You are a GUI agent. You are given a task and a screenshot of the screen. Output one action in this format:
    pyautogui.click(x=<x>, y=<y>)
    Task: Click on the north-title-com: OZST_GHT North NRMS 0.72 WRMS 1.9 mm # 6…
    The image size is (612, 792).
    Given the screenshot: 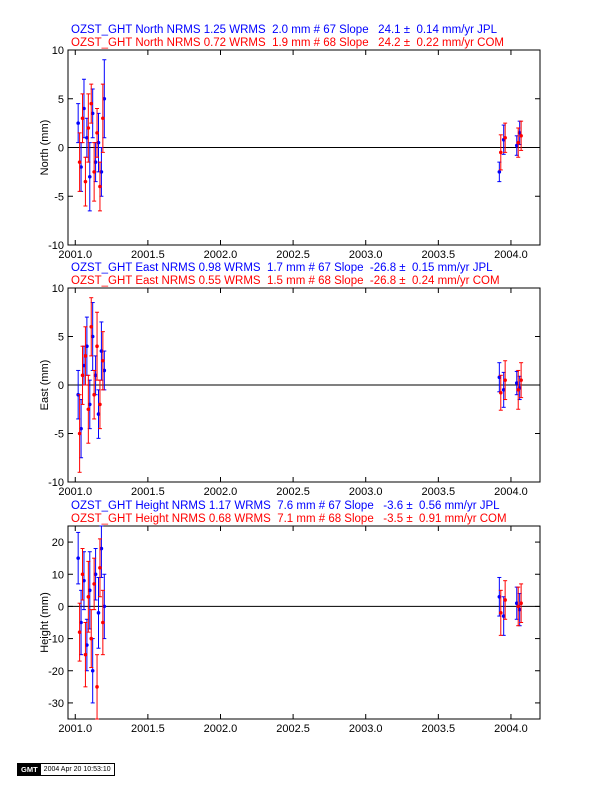 What is the action you would take?
    pyautogui.click(x=287, y=43)
    